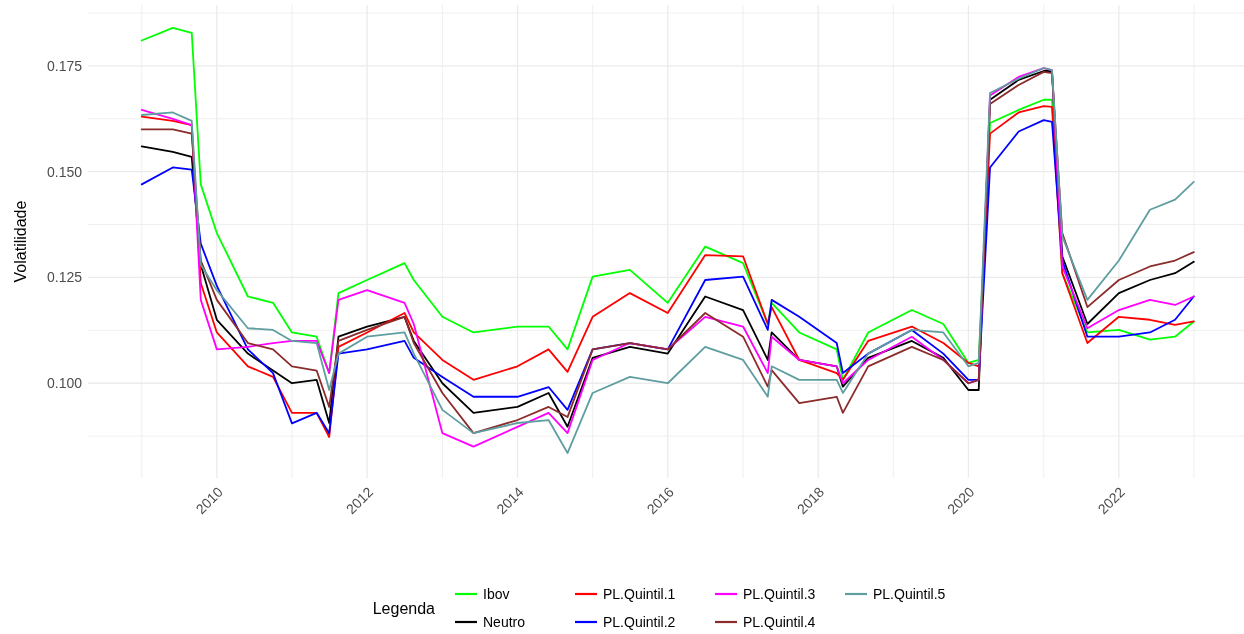  What do you see at coordinates (64, 65) in the screenshot?
I see `y-tick-label: 0.175` at bounding box center [64, 65].